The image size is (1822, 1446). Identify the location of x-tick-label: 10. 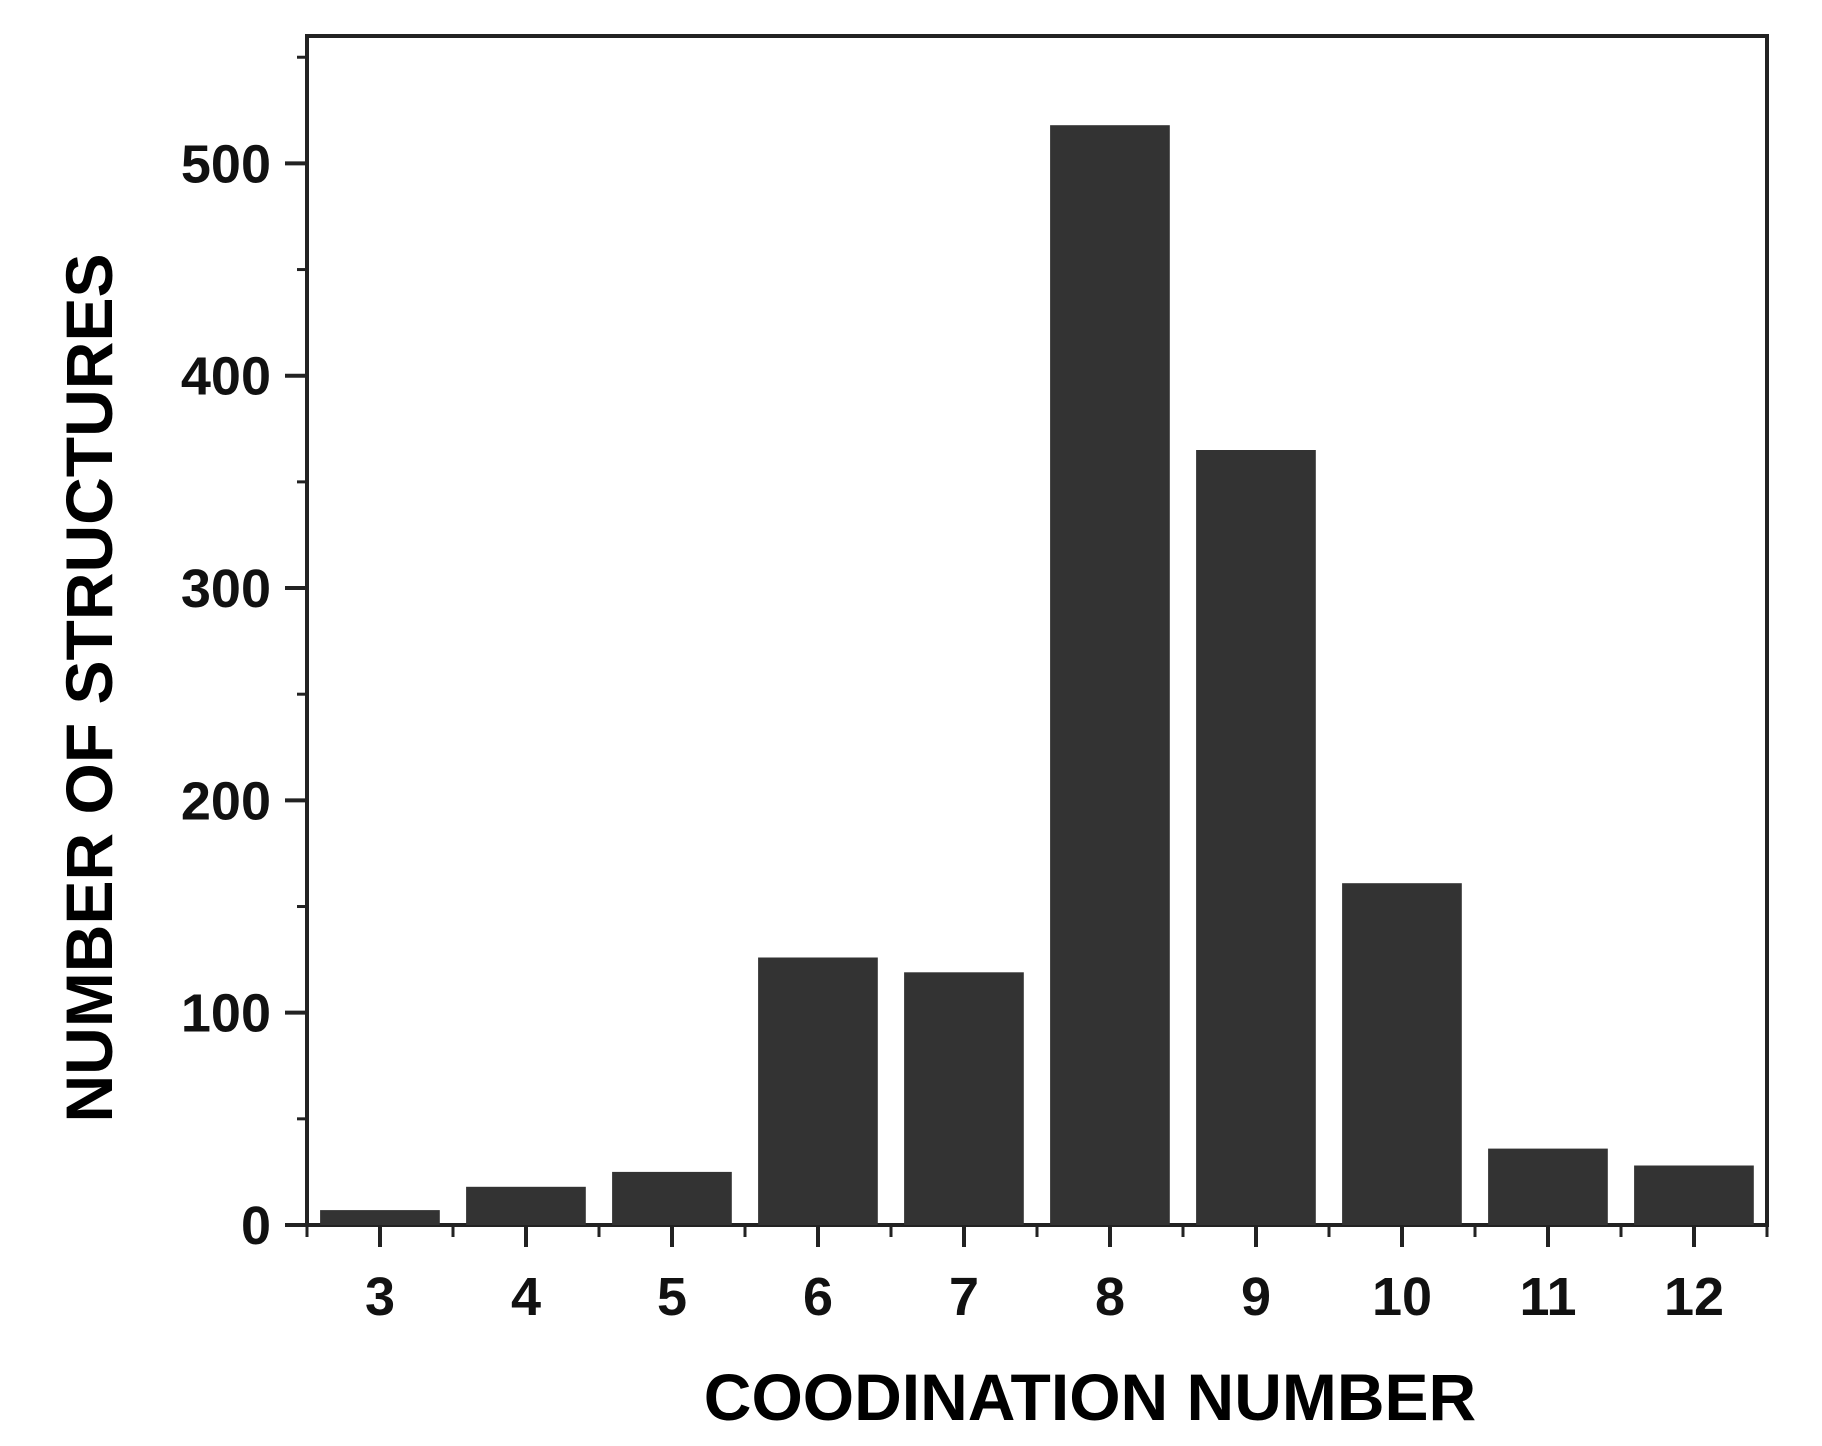
(1402, 1297).